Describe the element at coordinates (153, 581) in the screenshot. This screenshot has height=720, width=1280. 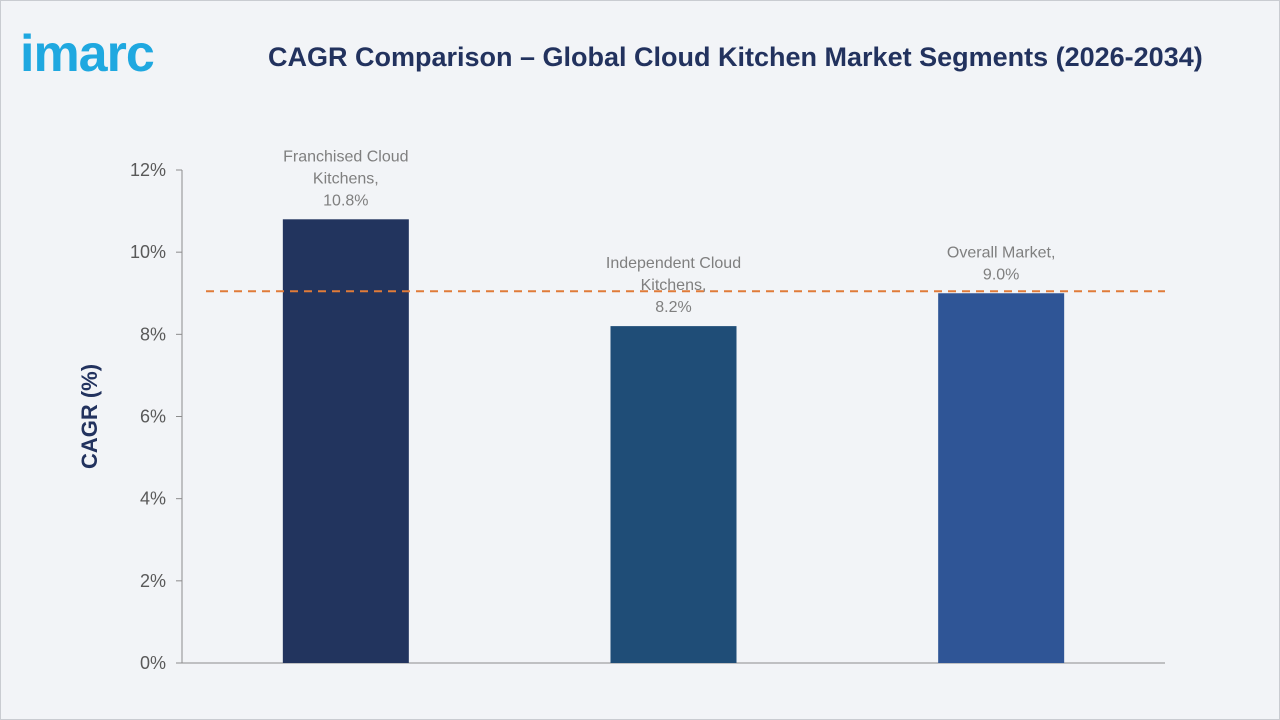
I see `y-tick-label: 2%` at that location.